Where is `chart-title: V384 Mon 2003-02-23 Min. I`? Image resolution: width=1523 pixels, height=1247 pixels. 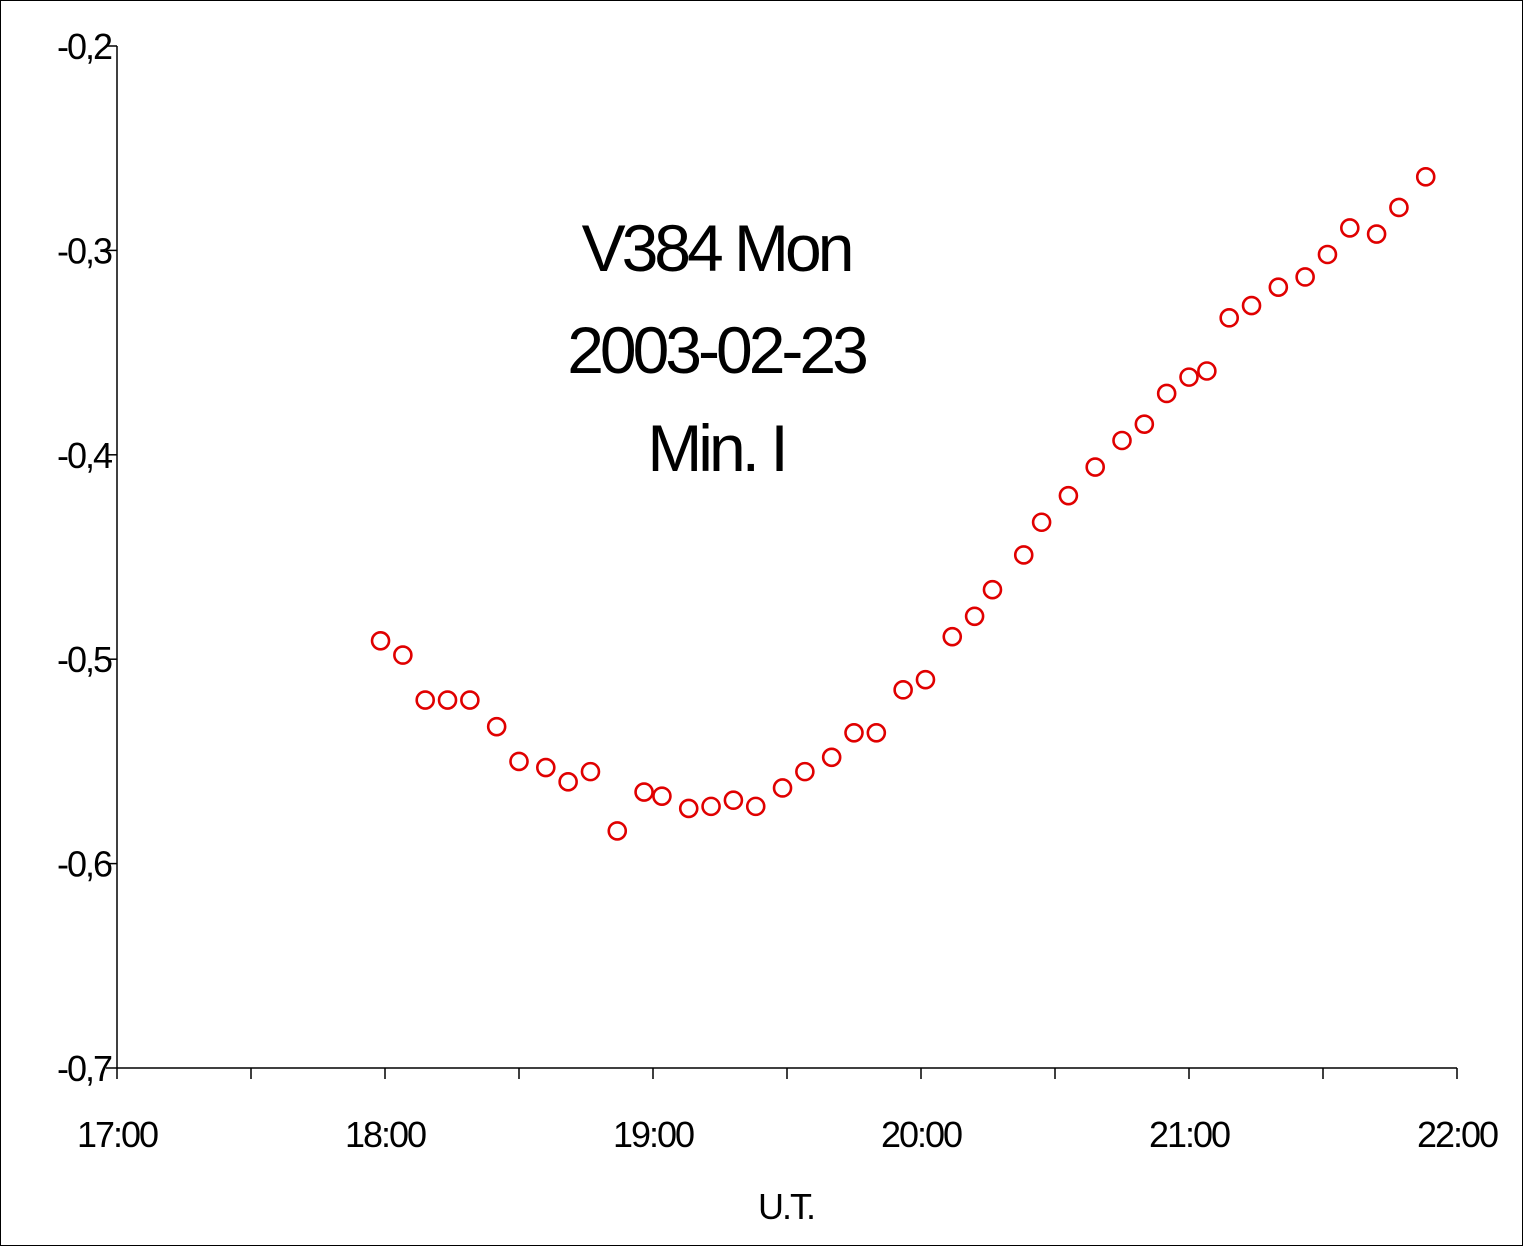
chart-title: V384 Mon 2003-02-23 Min. I is located at coordinates (718, 348).